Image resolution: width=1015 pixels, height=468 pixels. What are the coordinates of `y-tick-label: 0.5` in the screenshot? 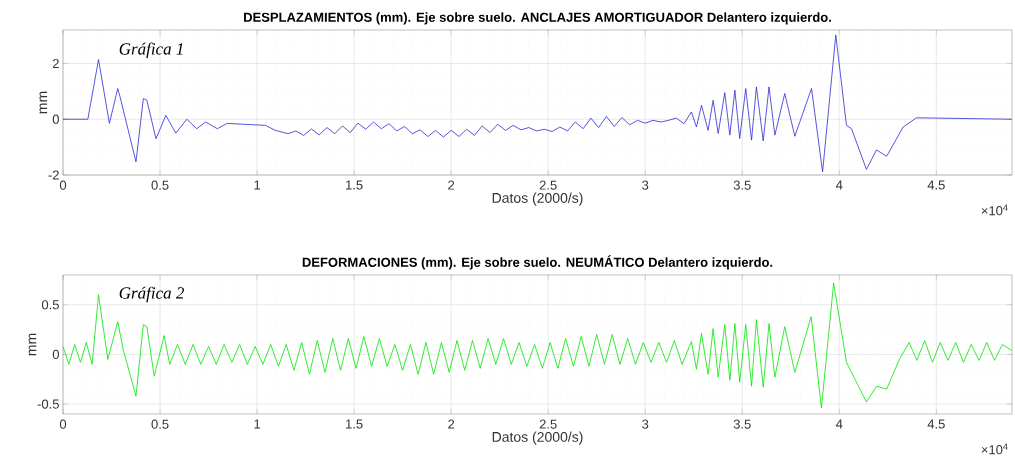 It's located at (50, 305).